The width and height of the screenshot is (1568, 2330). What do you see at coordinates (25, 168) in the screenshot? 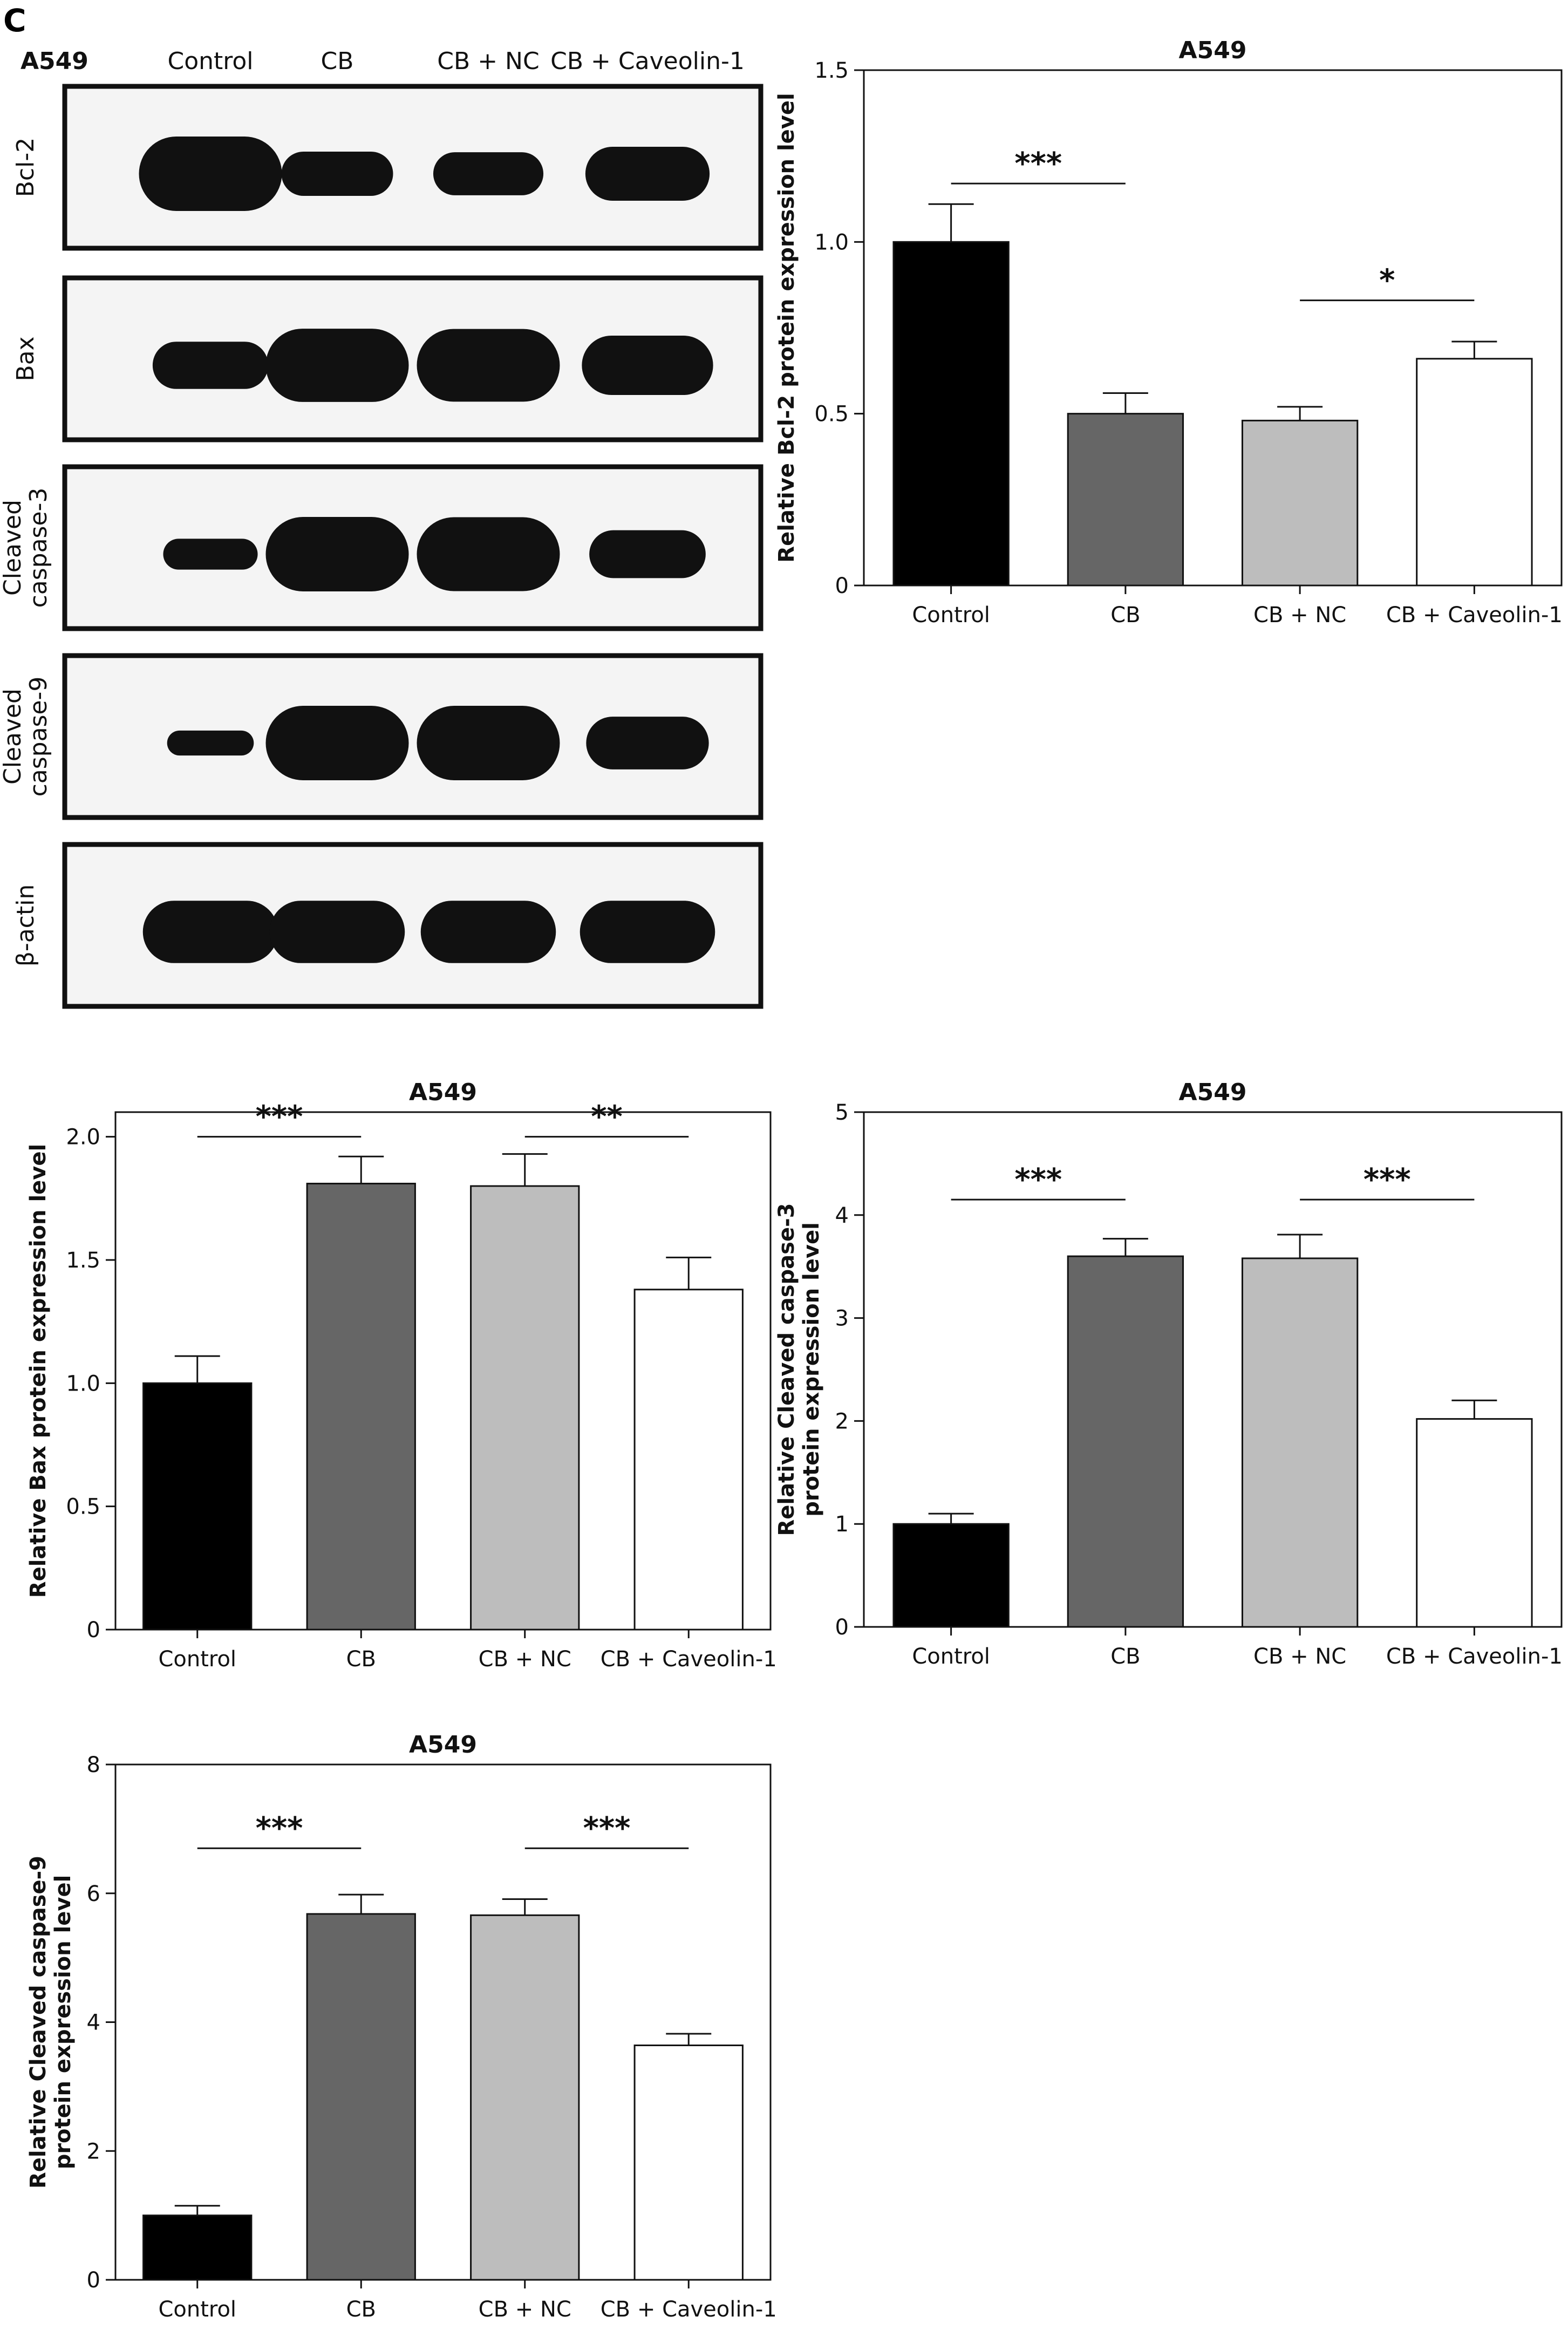
I see `blot-row-label: Bcl-2` at bounding box center [25, 168].